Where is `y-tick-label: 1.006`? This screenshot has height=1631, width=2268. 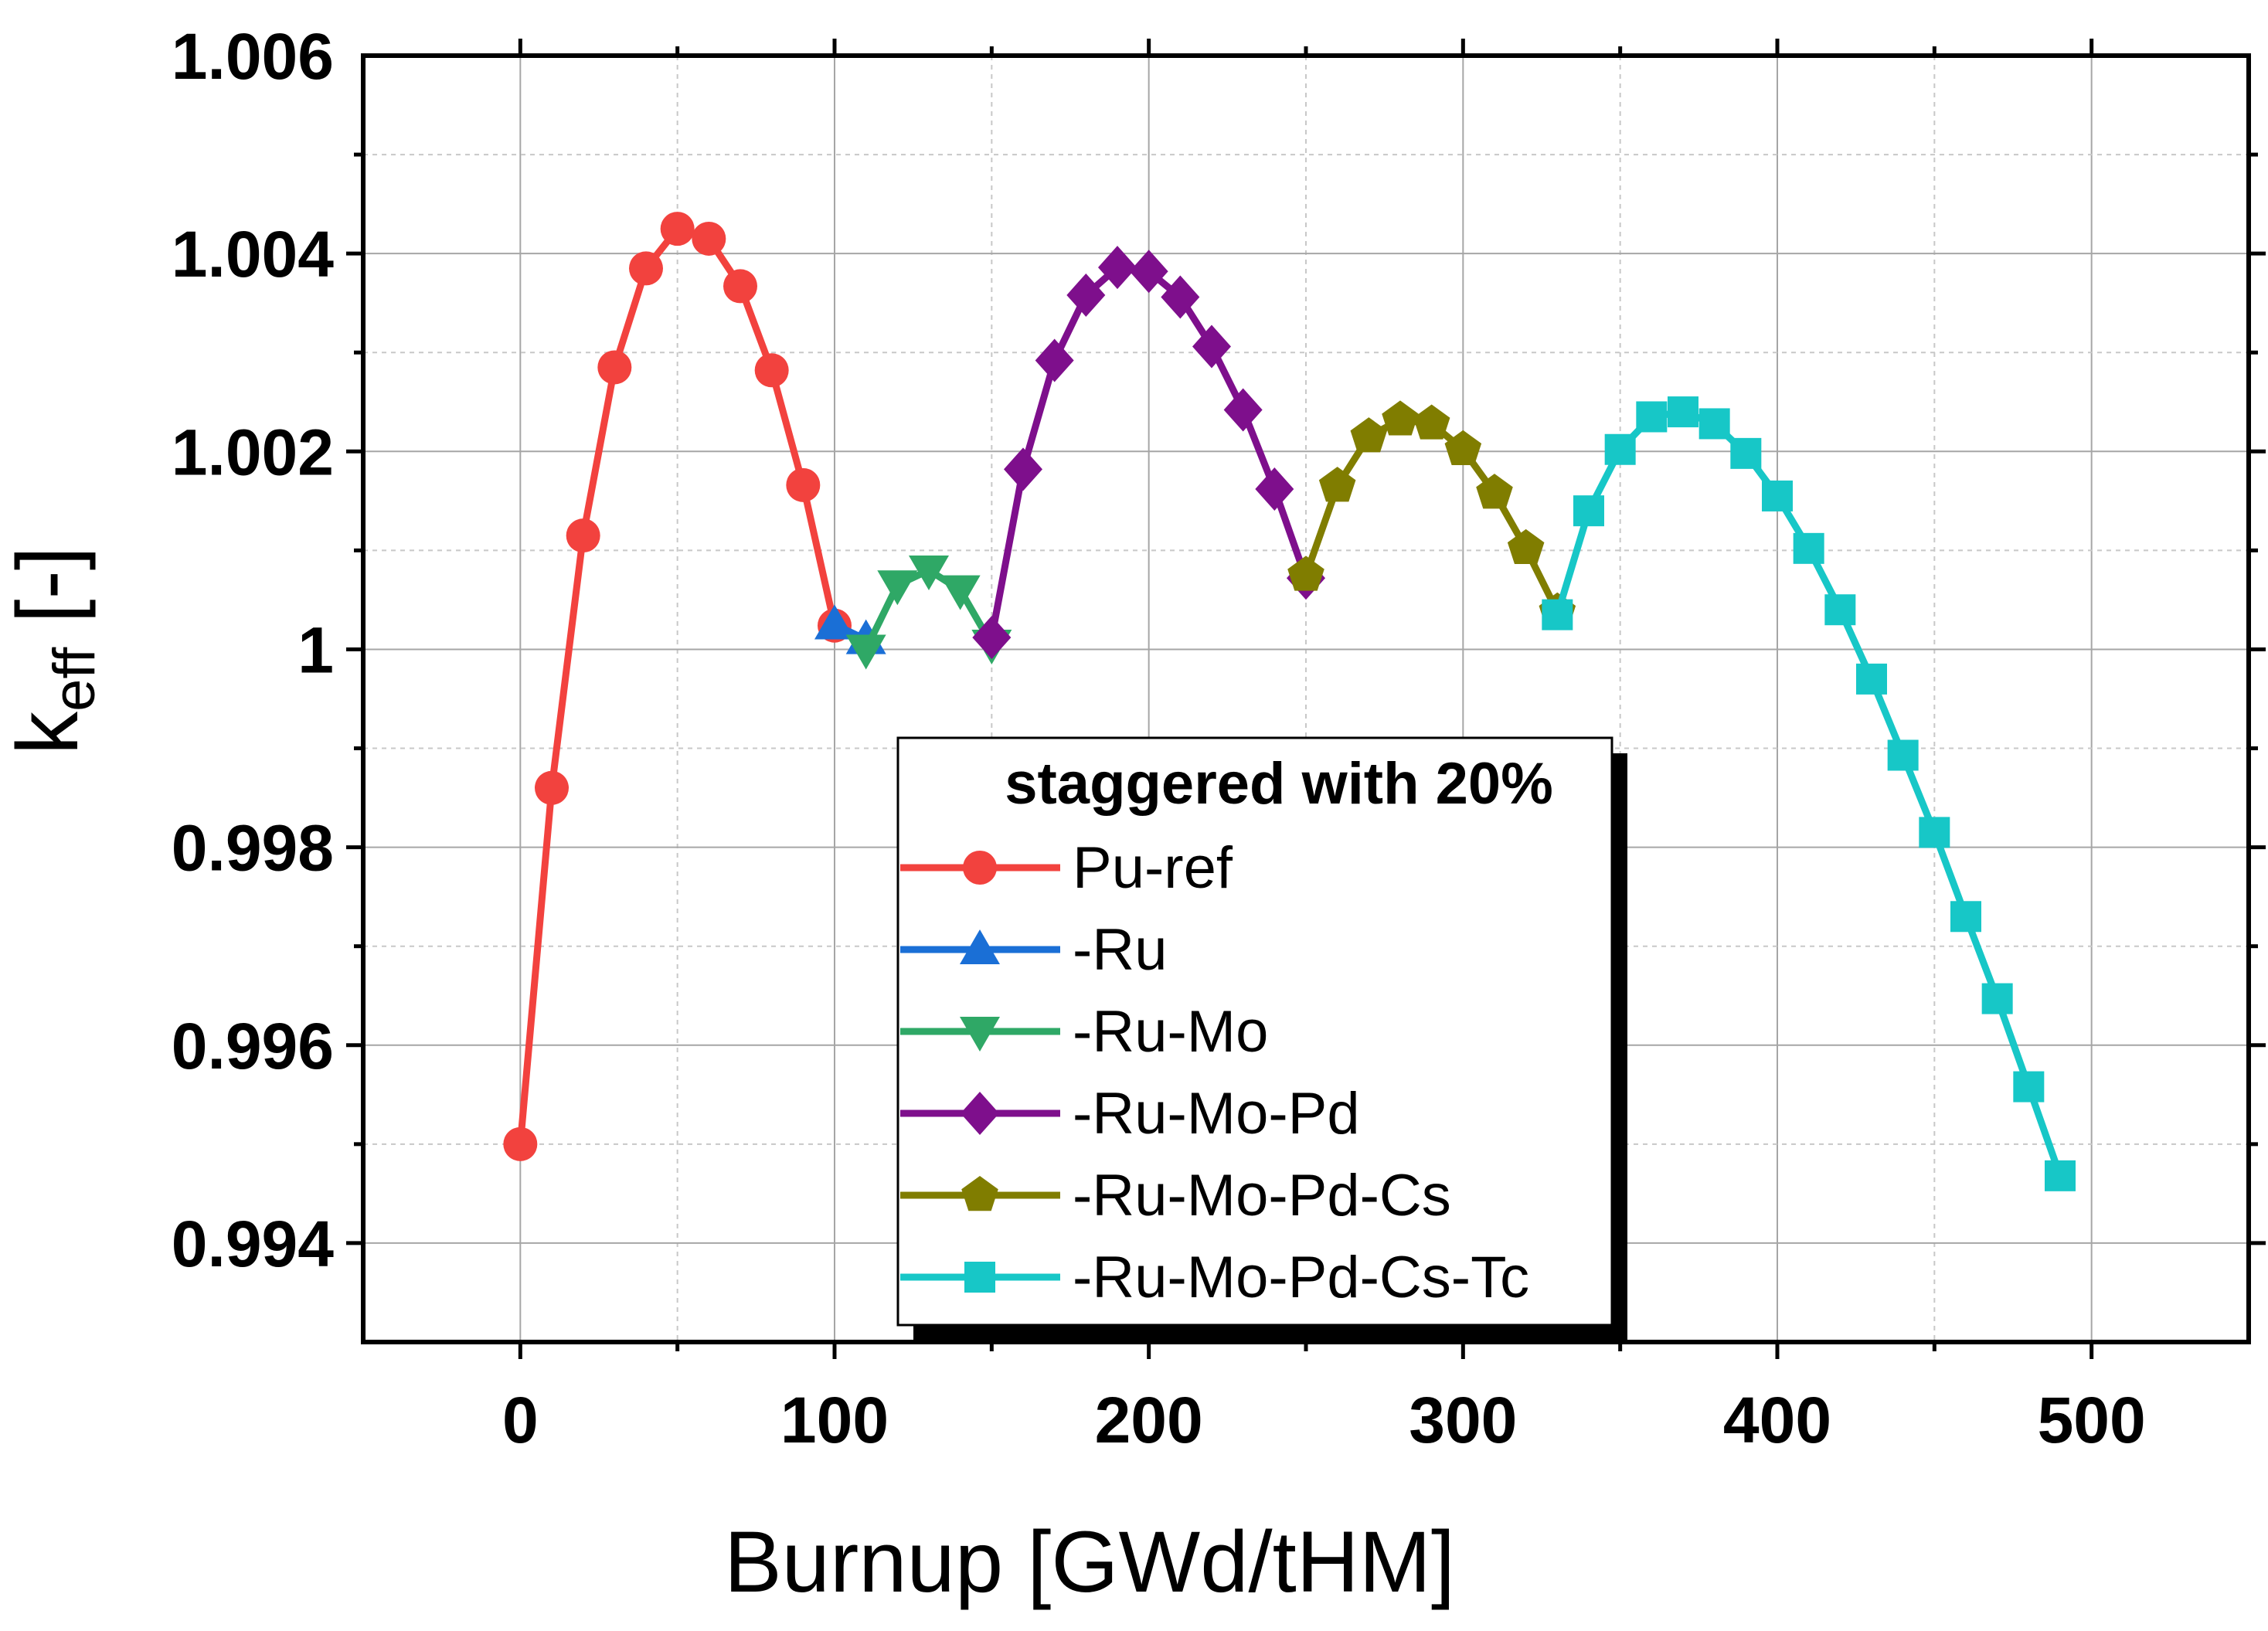 y-tick-label: 1.006 is located at coordinates (253, 57).